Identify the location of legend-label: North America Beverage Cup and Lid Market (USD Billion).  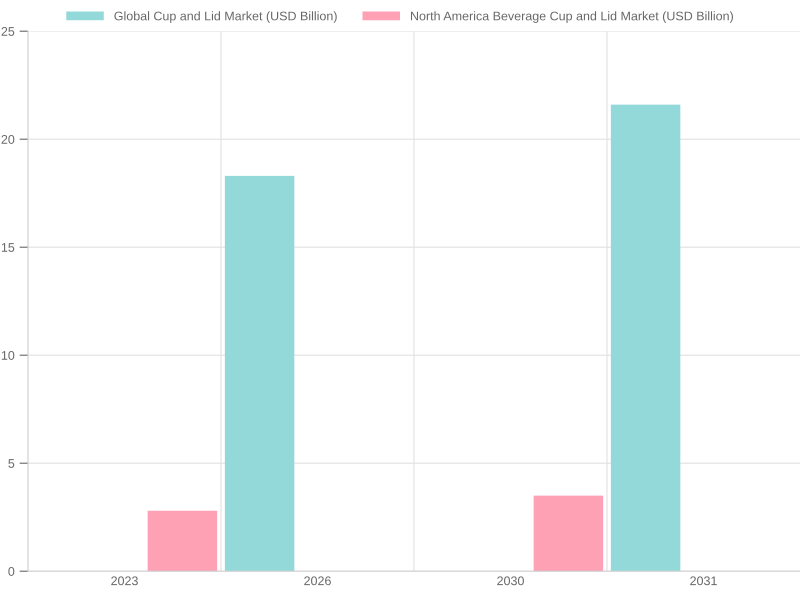
(572, 17).